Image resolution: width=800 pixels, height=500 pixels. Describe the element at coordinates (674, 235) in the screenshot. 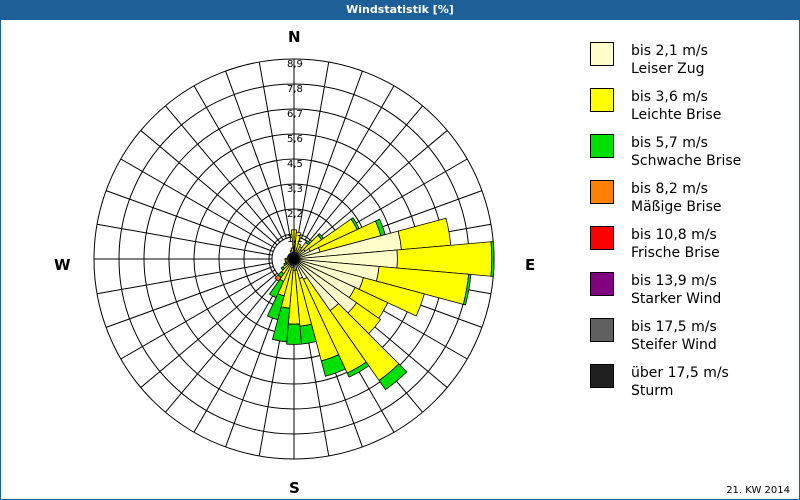

I see `legend-speed: bis 10,8 m/s` at that location.